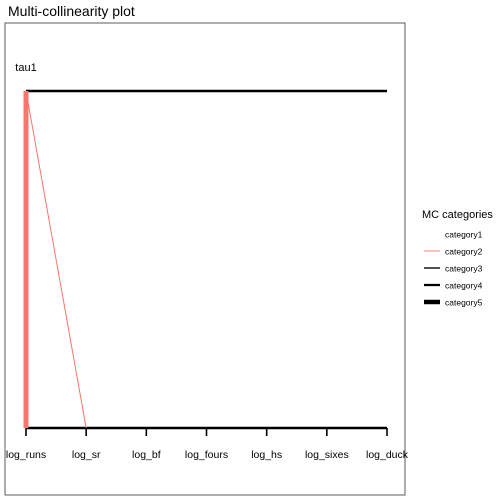 This screenshot has height=504, width=504. Describe the element at coordinates (26, 455) in the screenshot. I see `tick-label-log_runs: log_runs` at that location.